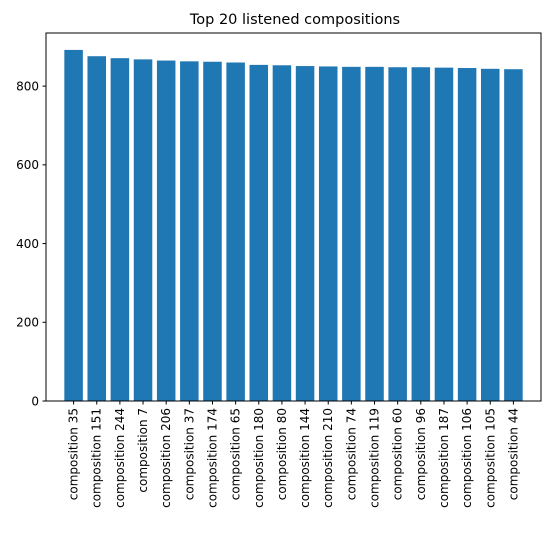 The height and width of the screenshot is (537, 552). What do you see at coordinates (143, 450) in the screenshot?
I see `x-tick-label: composition 7` at bounding box center [143, 450].